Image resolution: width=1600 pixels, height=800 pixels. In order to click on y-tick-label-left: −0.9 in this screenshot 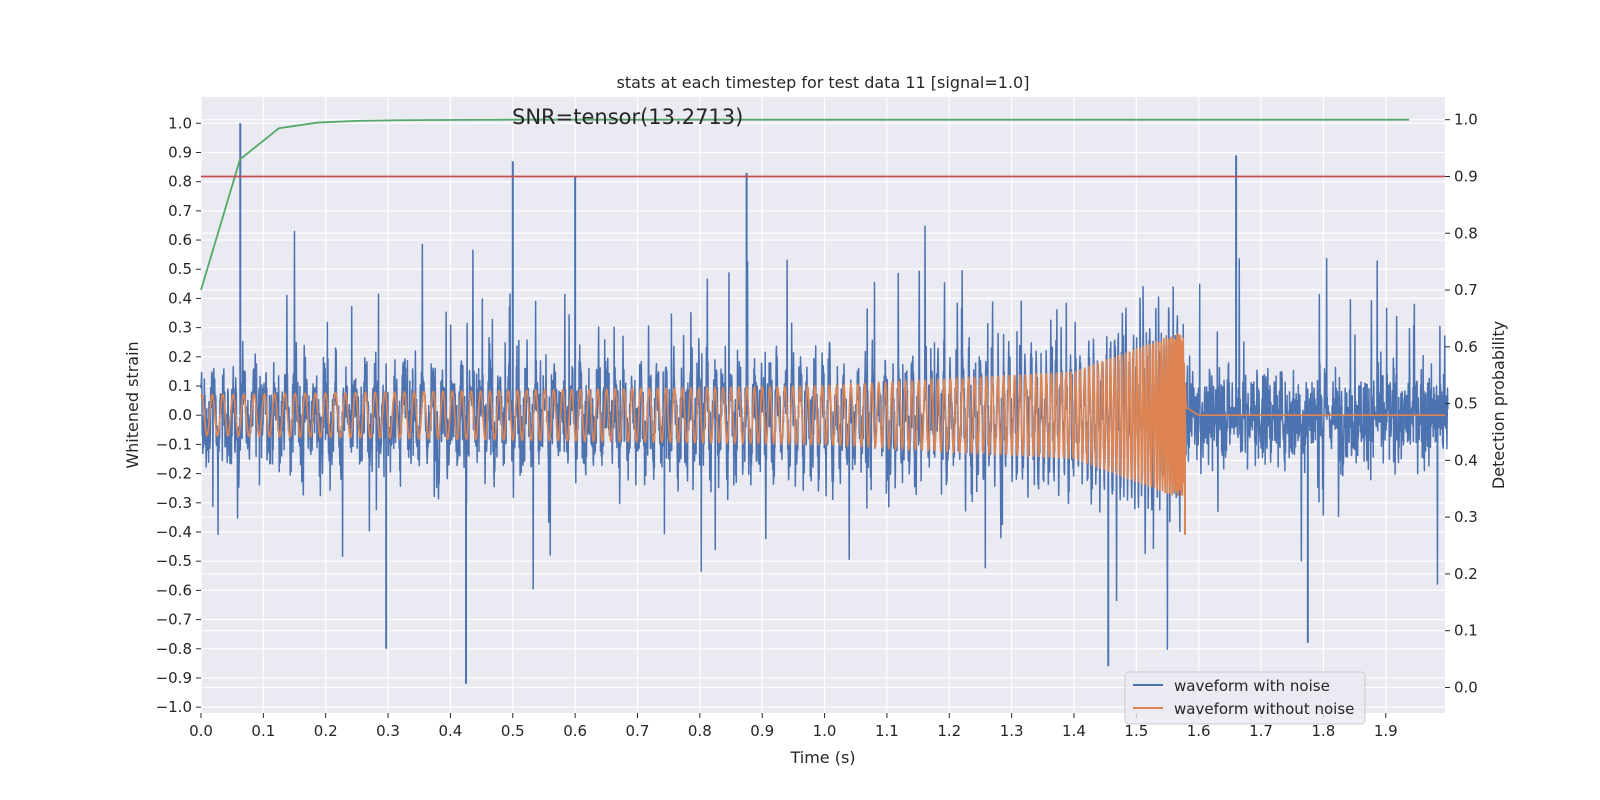, I will do `click(174, 678)`.